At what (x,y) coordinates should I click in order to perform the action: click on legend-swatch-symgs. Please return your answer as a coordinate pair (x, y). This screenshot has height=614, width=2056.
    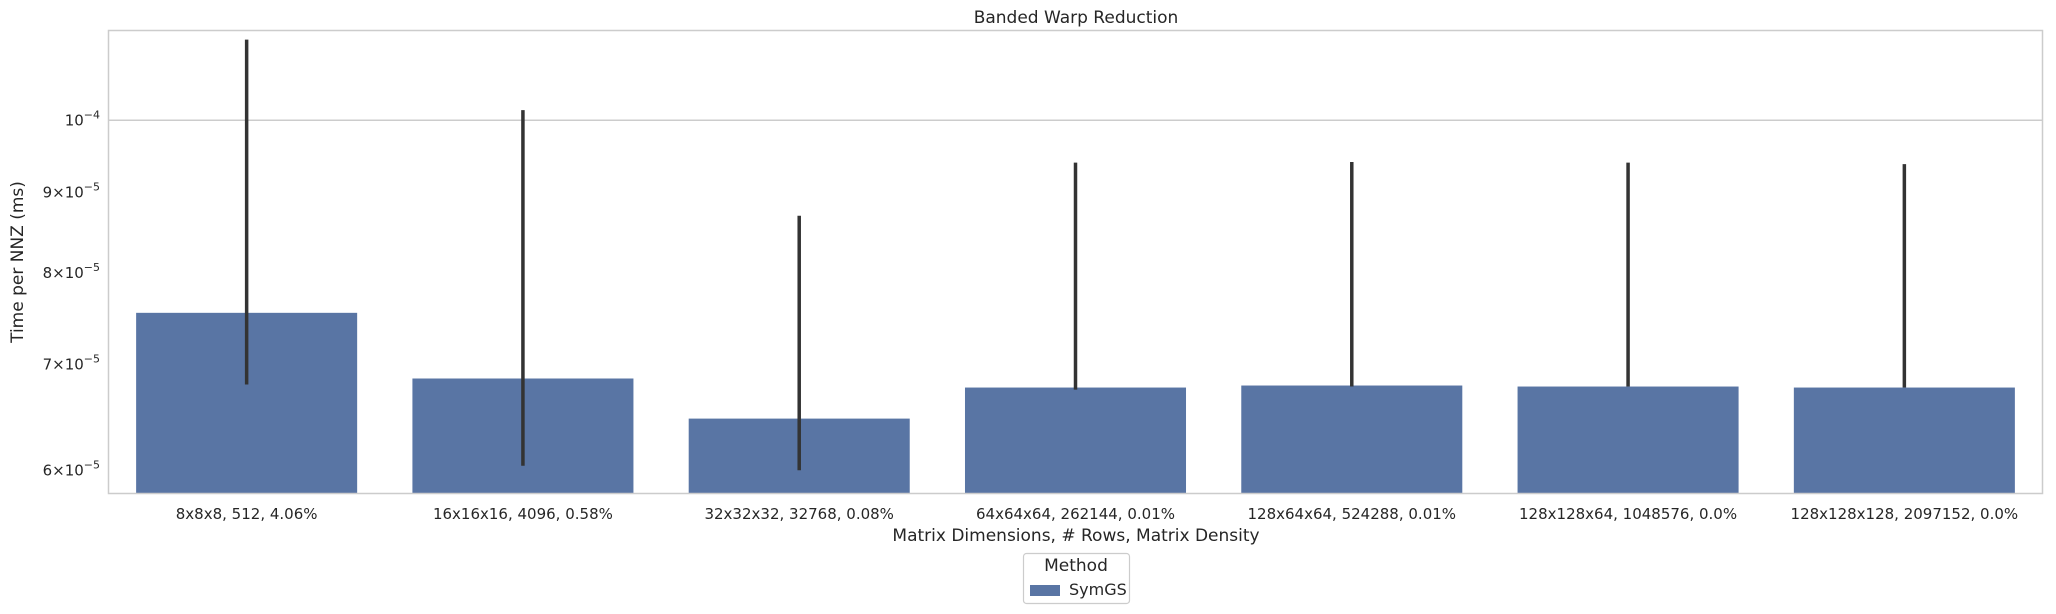
    Looking at the image, I should click on (1045, 590).